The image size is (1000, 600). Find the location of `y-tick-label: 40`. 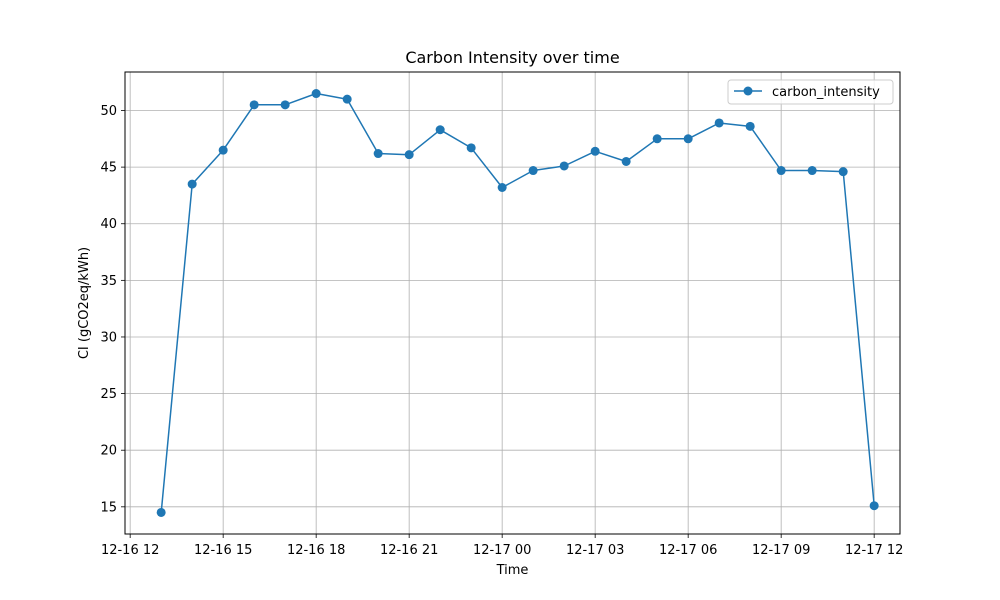

y-tick-label: 40 is located at coordinates (108, 224).